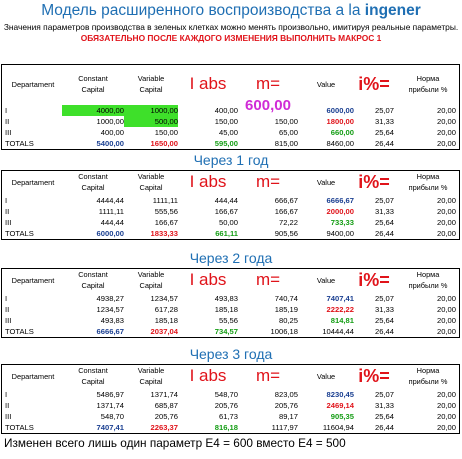 This screenshot has height=459, width=462. I want to click on cell-value: 814,81, so click(342, 320).